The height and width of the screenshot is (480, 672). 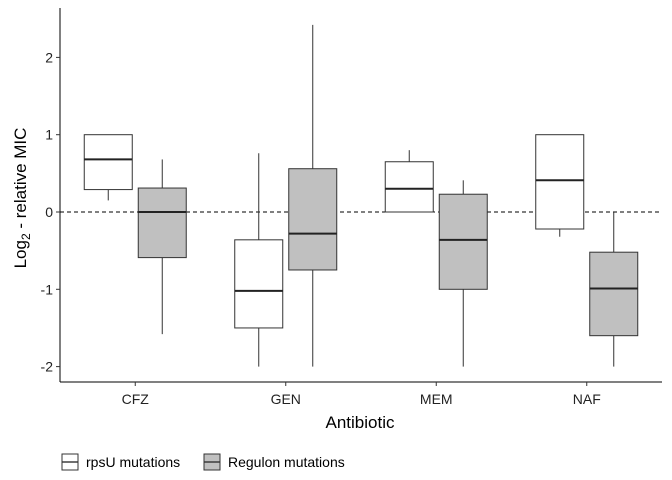 What do you see at coordinates (360, 422) in the screenshot?
I see `x-axis-title: Antibiotic` at bounding box center [360, 422].